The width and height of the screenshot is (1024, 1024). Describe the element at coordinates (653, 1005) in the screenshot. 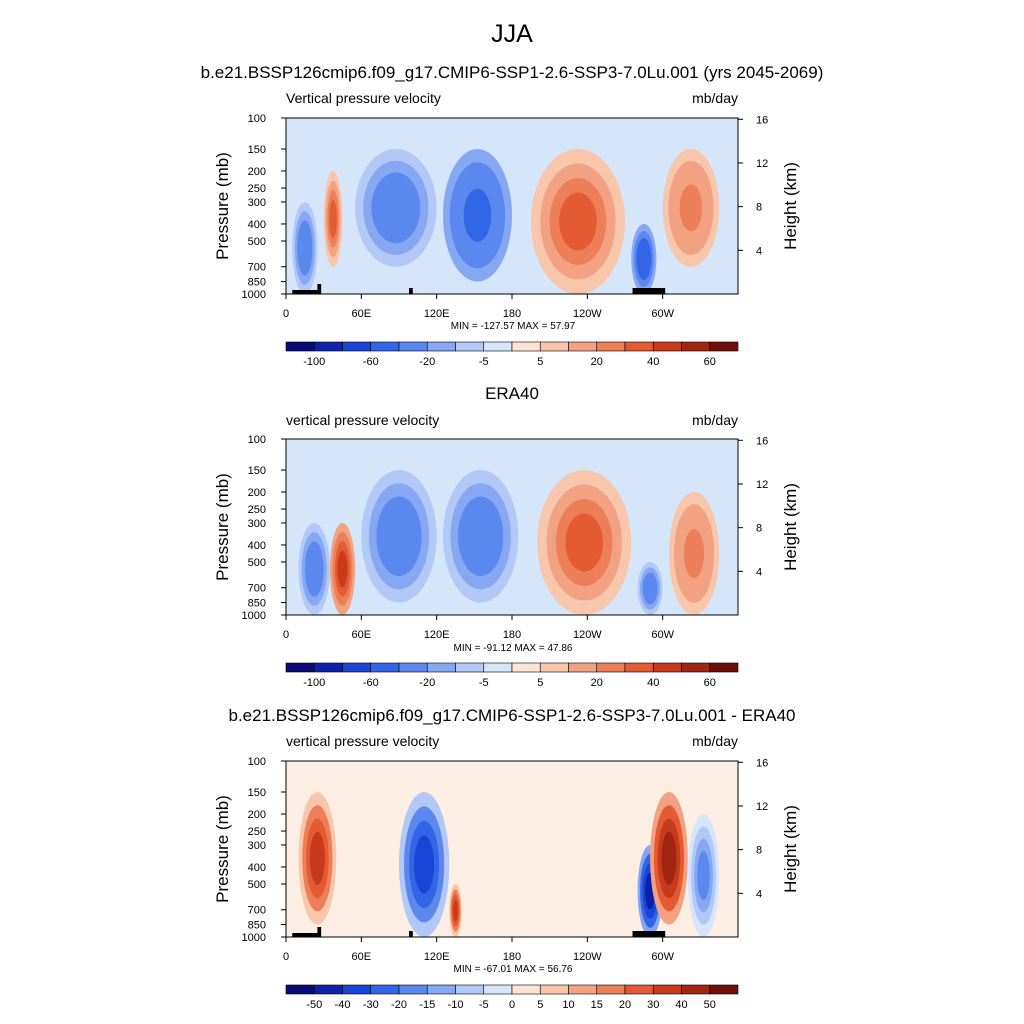

I see `colorbar-label: 30` at that location.